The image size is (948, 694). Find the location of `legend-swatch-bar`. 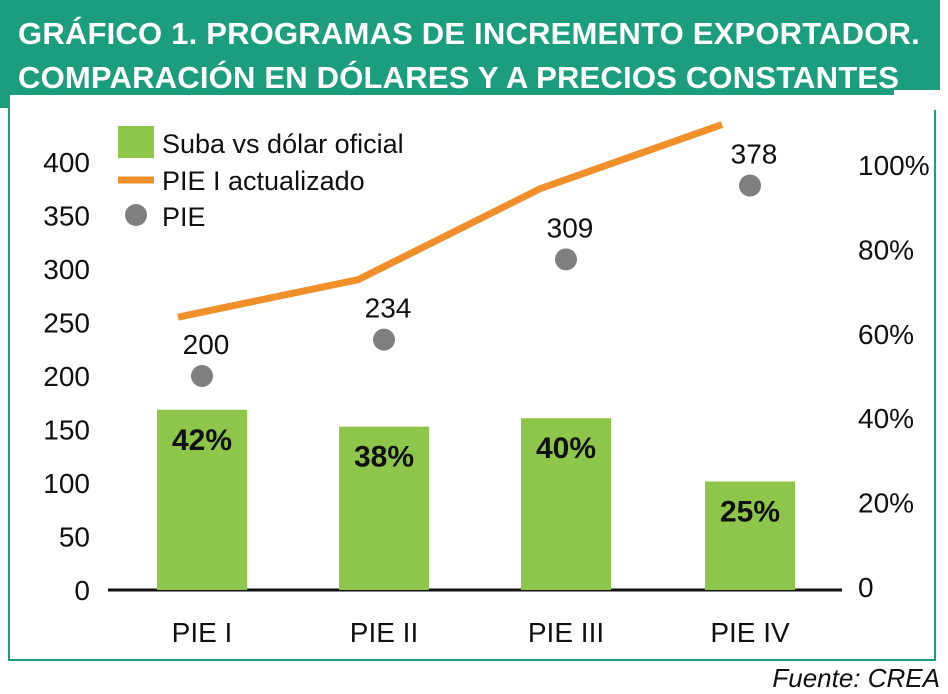

legend-swatch-bar is located at coordinates (136, 142).